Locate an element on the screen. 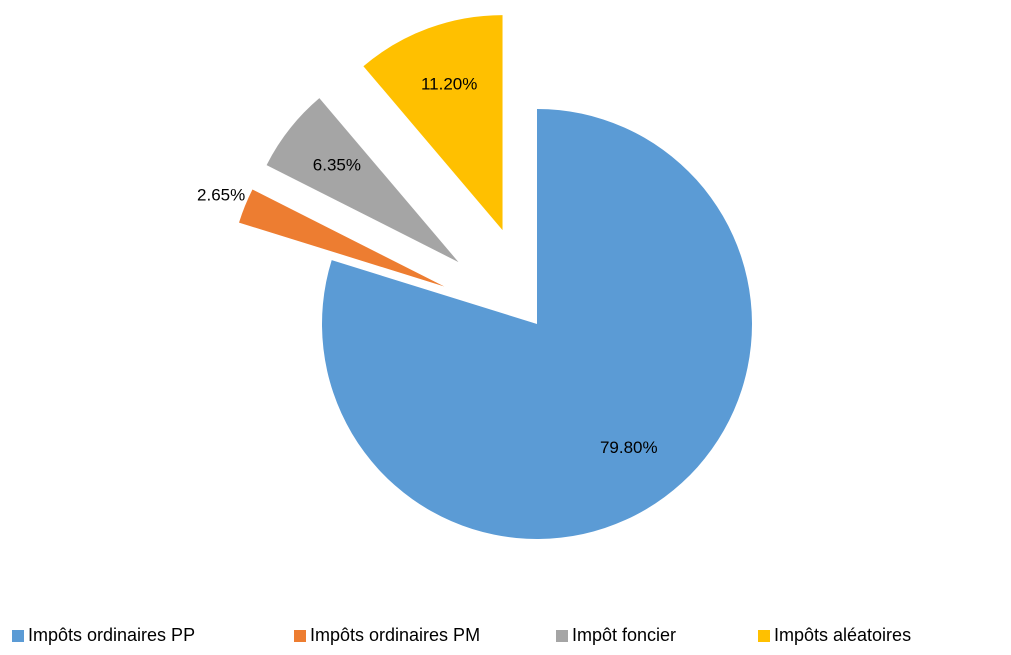 This screenshot has height=655, width=1011. legend-label: Impôts ordinaires PM is located at coordinates (395, 635).